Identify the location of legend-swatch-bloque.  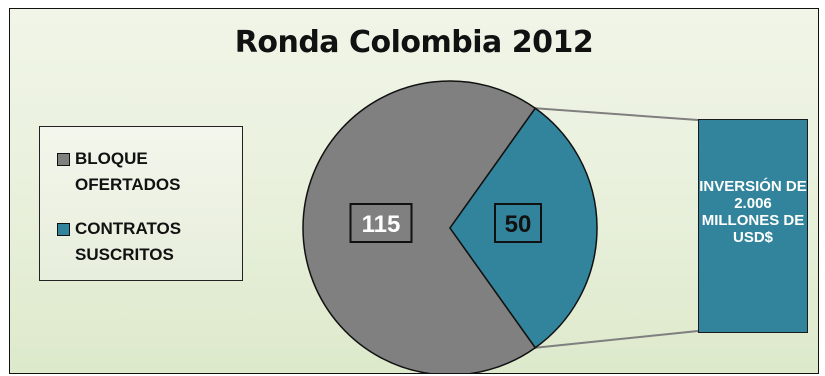
(63, 159).